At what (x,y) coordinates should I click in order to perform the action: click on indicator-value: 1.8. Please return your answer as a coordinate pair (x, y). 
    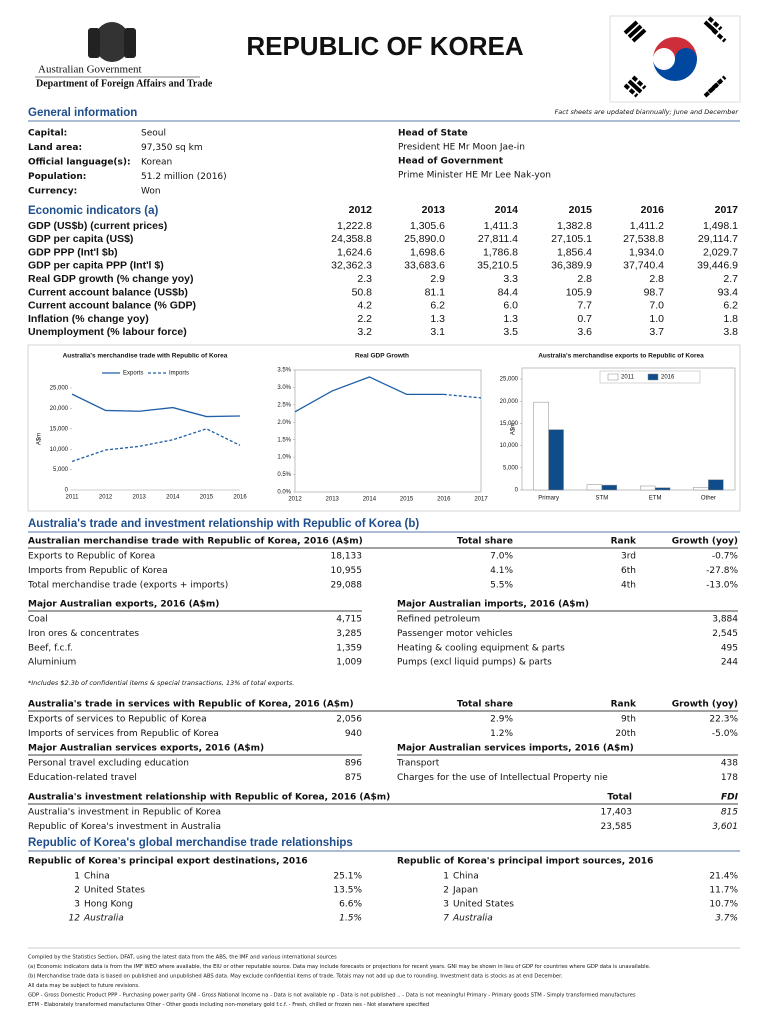
    Looking at the image, I should click on (730, 319).